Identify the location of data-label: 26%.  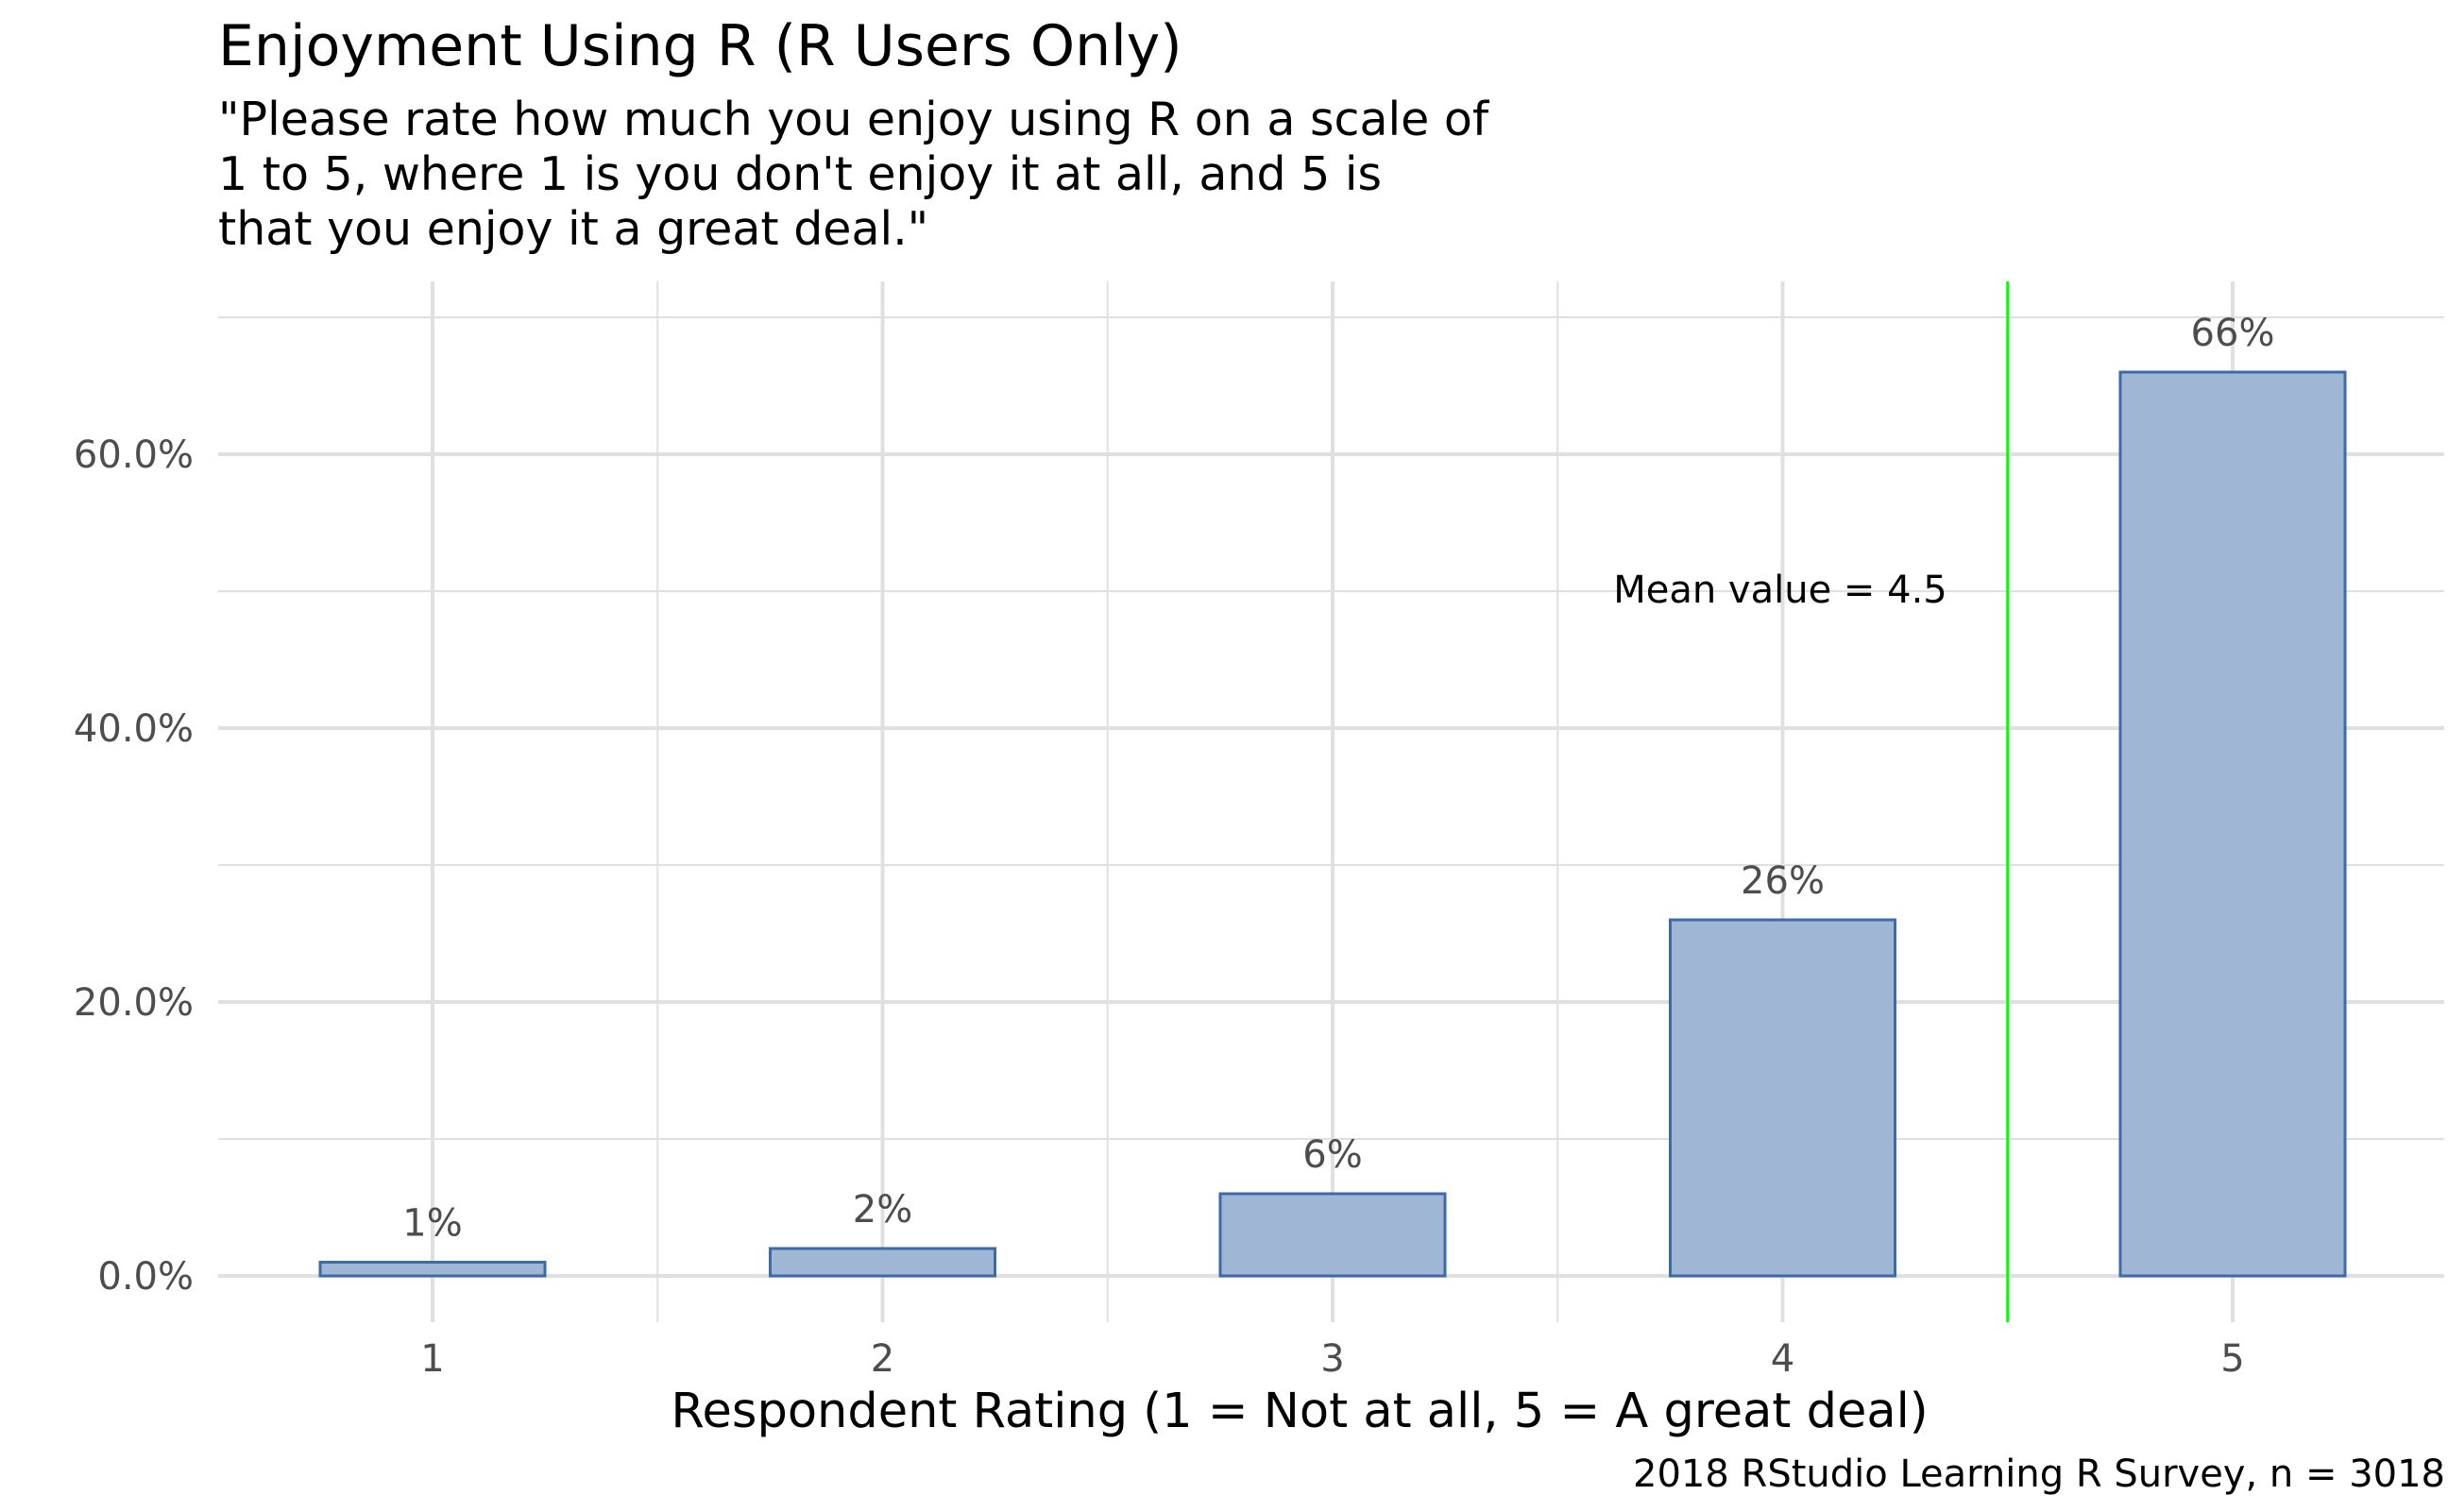
(1783, 881).